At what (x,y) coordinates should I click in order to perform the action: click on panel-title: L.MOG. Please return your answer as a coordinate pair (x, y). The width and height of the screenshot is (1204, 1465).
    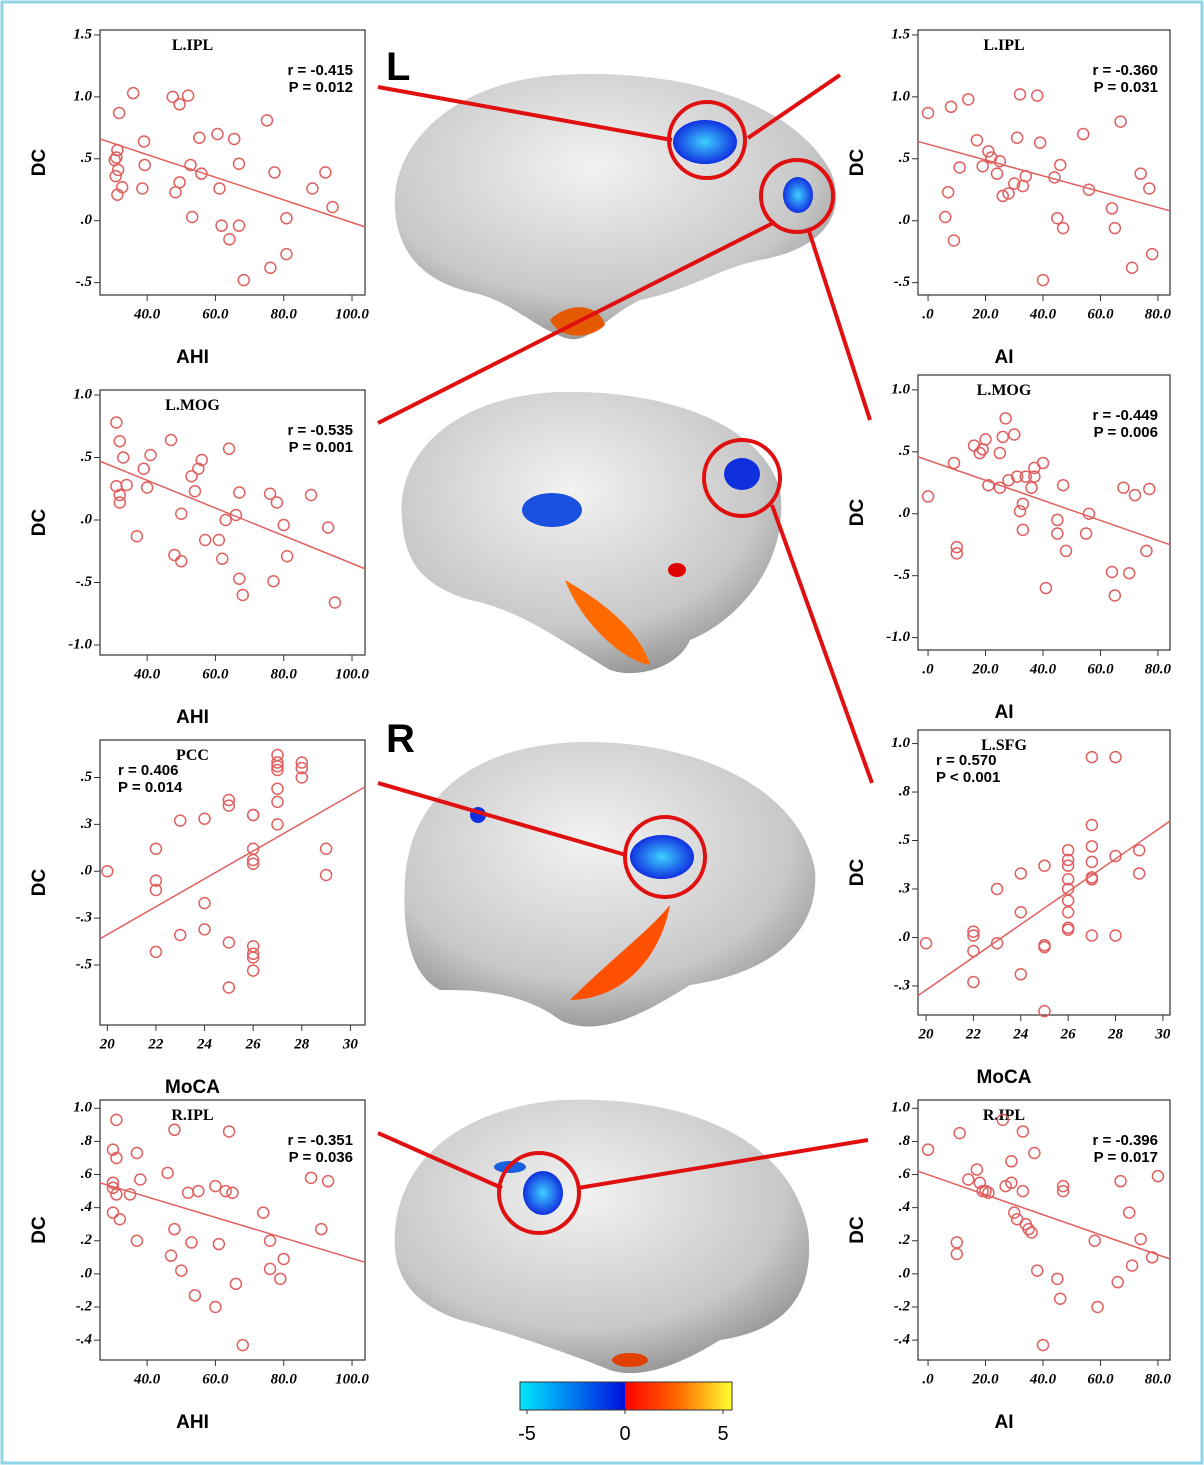
    Looking at the image, I should click on (1004, 390).